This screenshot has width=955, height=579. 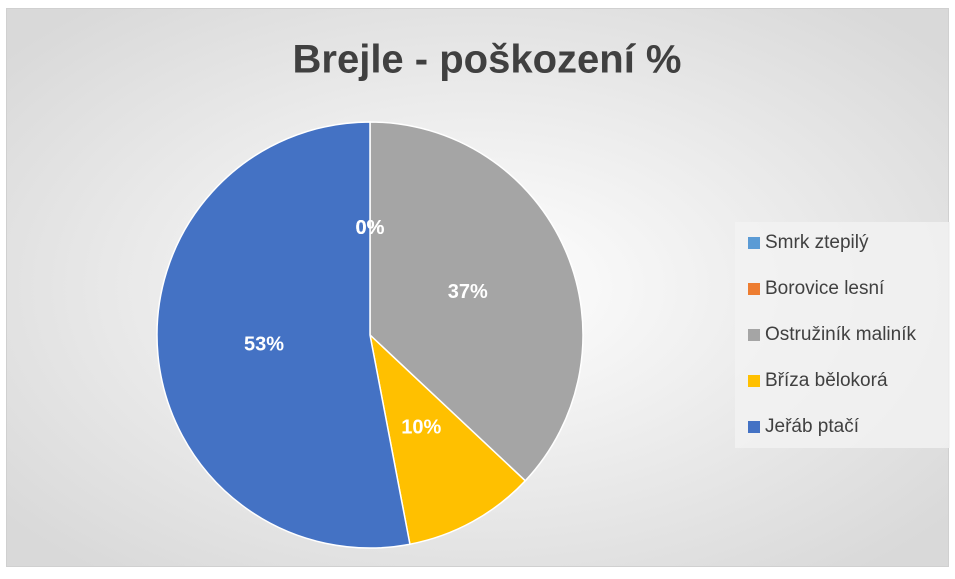 What do you see at coordinates (826, 380) in the screenshot?
I see `legend-label: Bříza bělokorá` at bounding box center [826, 380].